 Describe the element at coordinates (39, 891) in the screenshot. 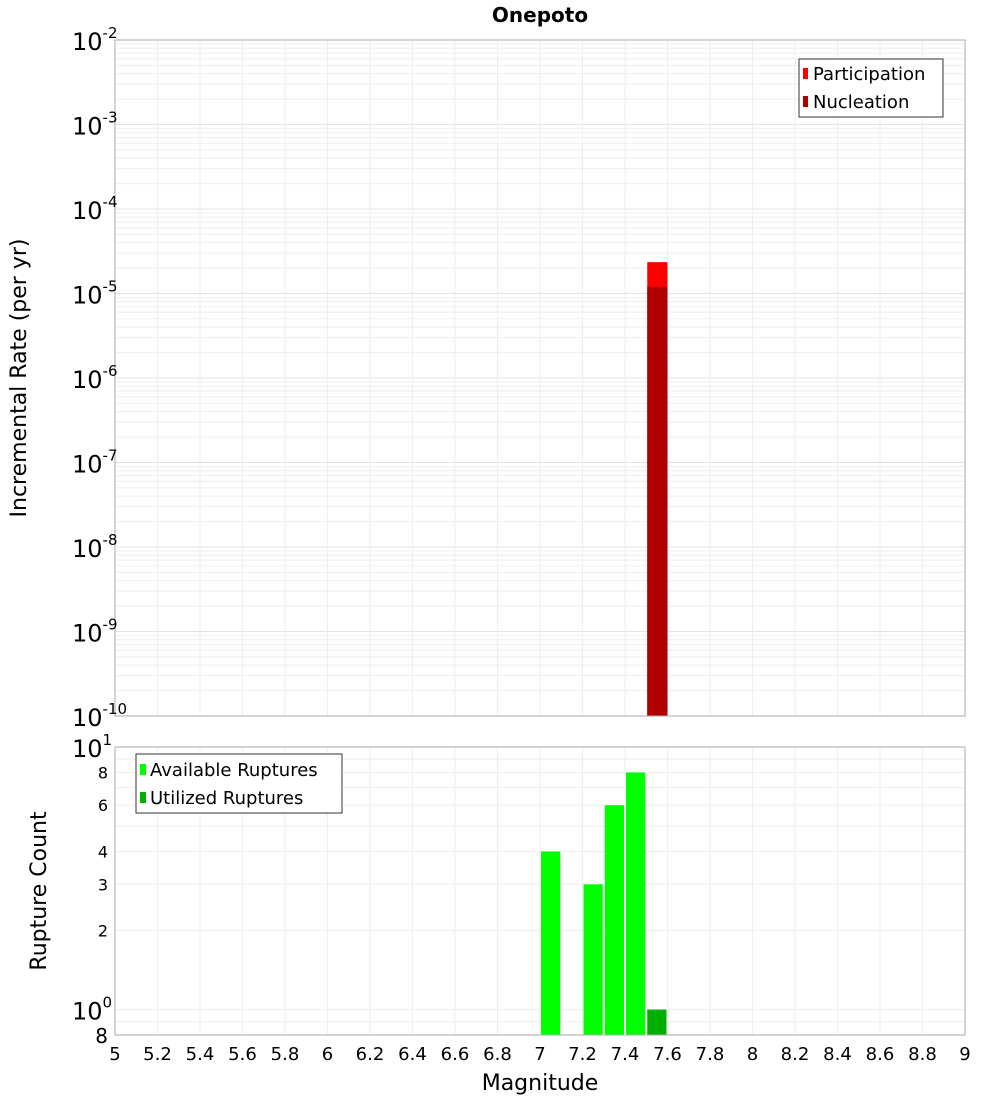

I see `y-axis-label: Rupture Count` at that location.